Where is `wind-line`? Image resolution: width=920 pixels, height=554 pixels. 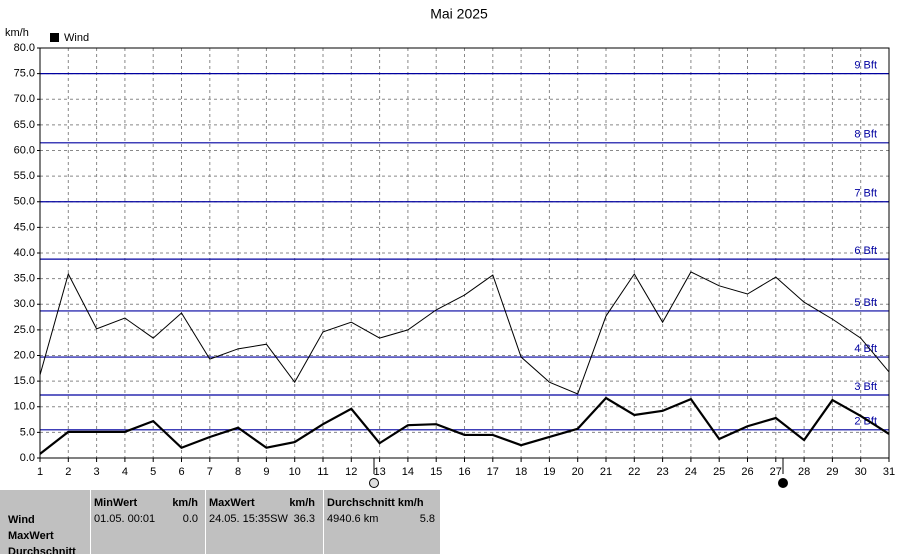 wind-line is located at coordinates (464, 425).